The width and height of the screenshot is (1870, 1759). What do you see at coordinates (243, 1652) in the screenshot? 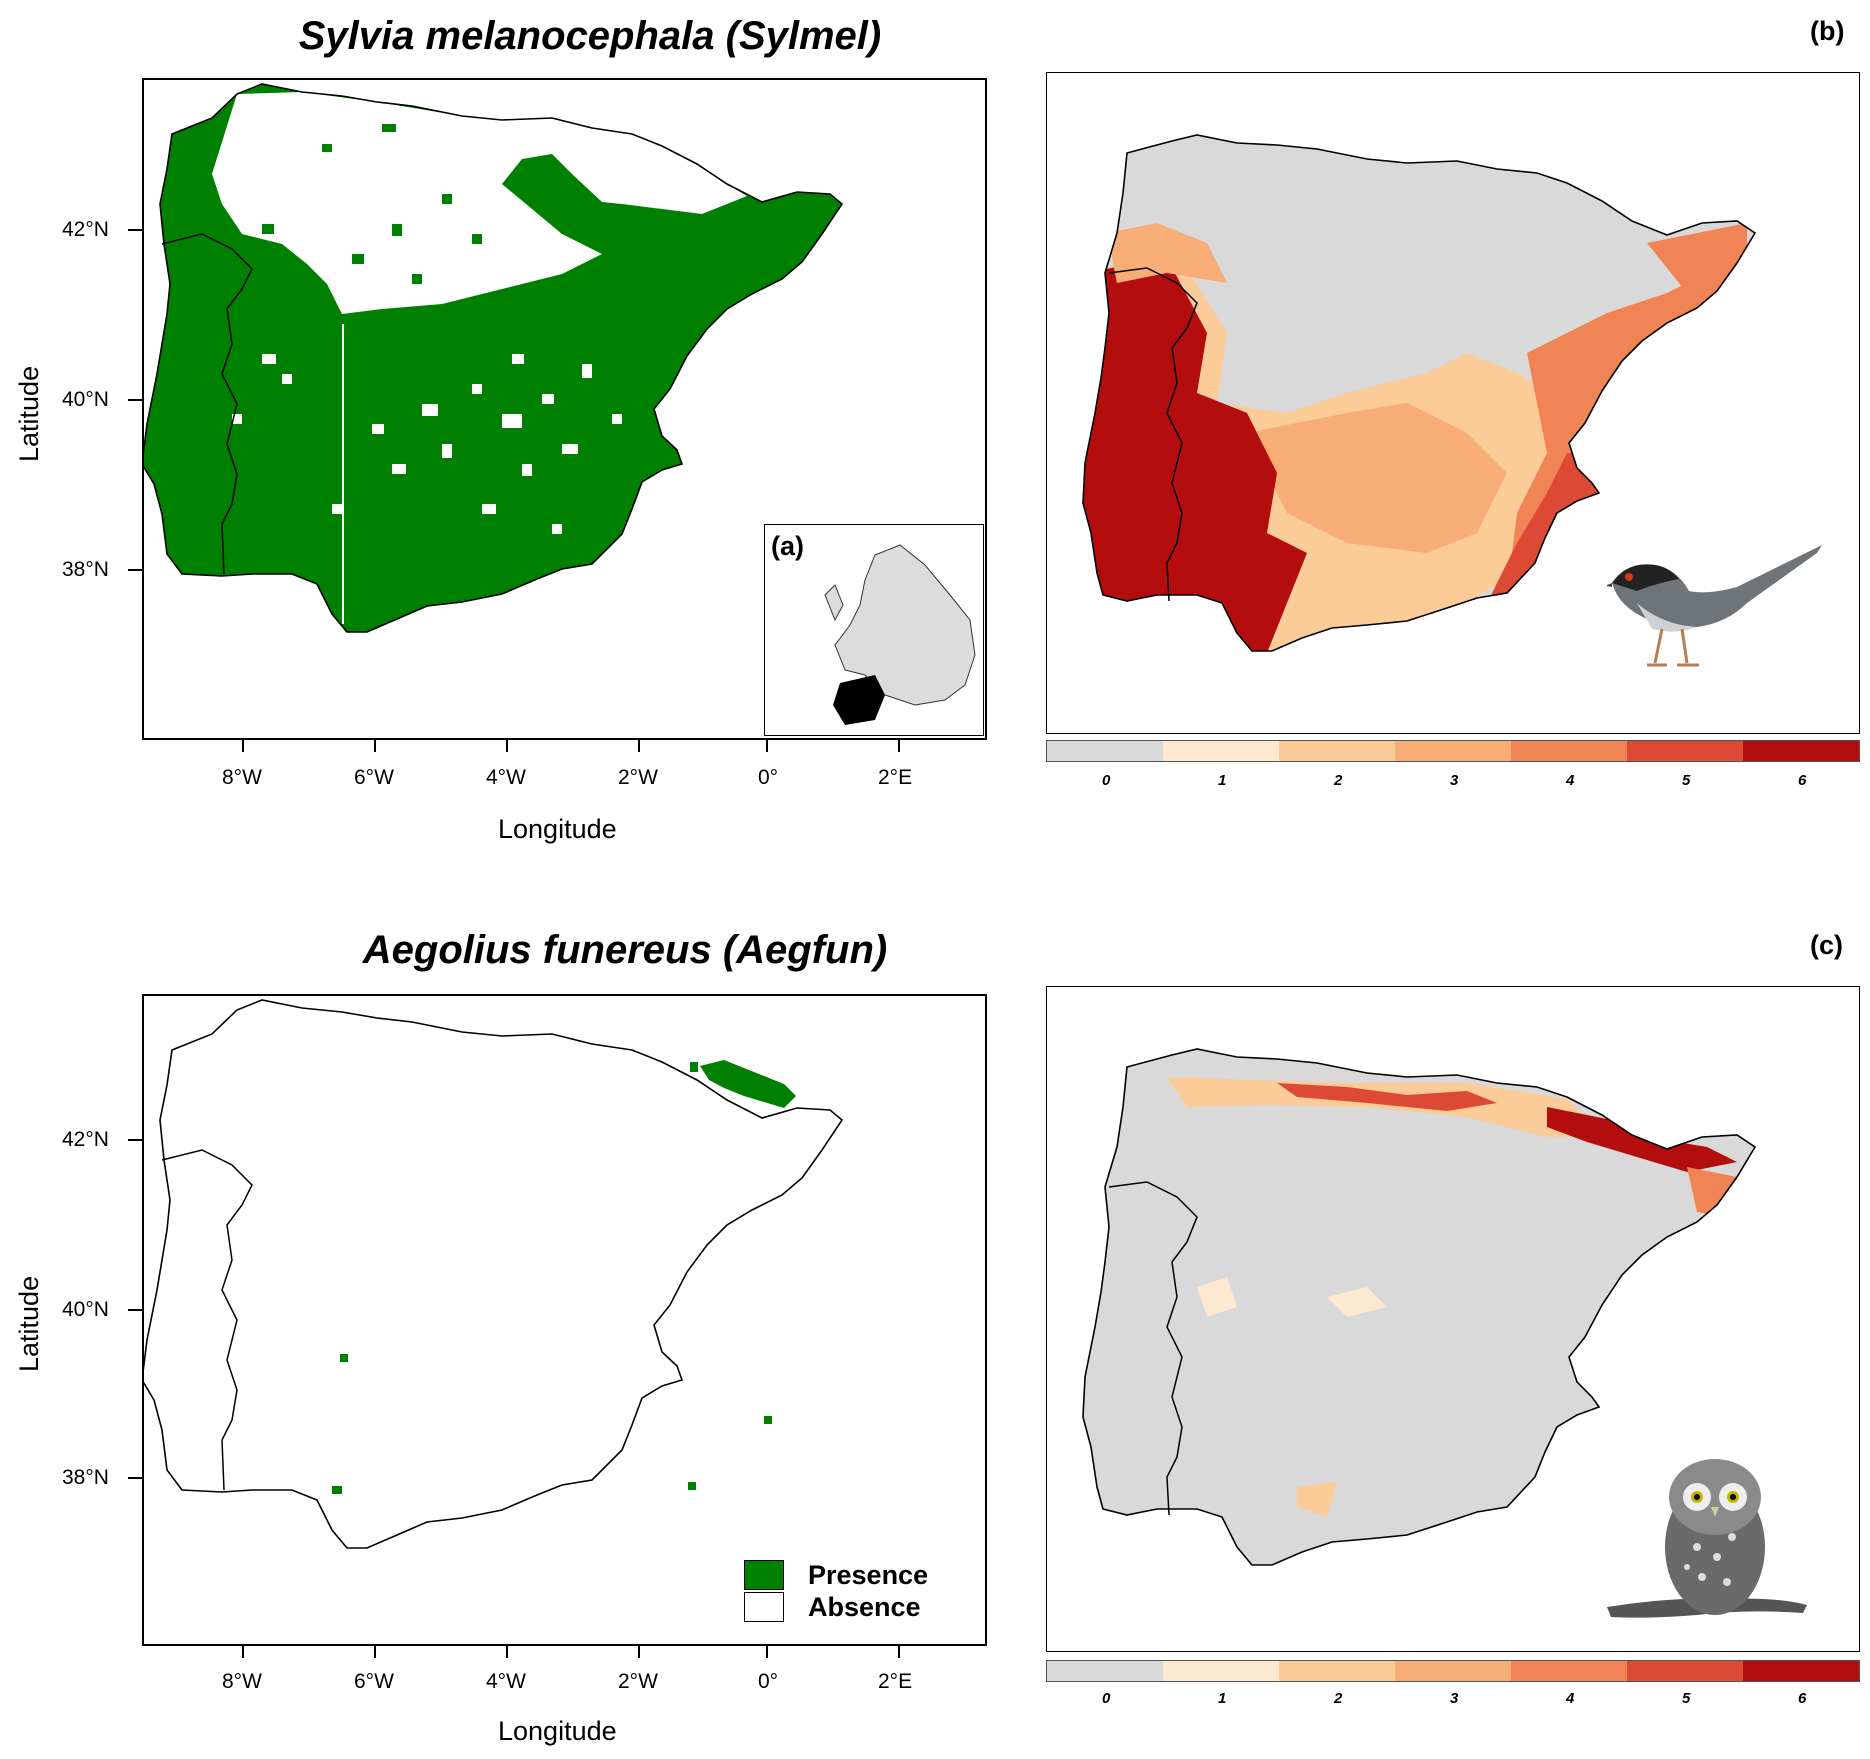
I see `xtick-8w-bot` at bounding box center [243, 1652].